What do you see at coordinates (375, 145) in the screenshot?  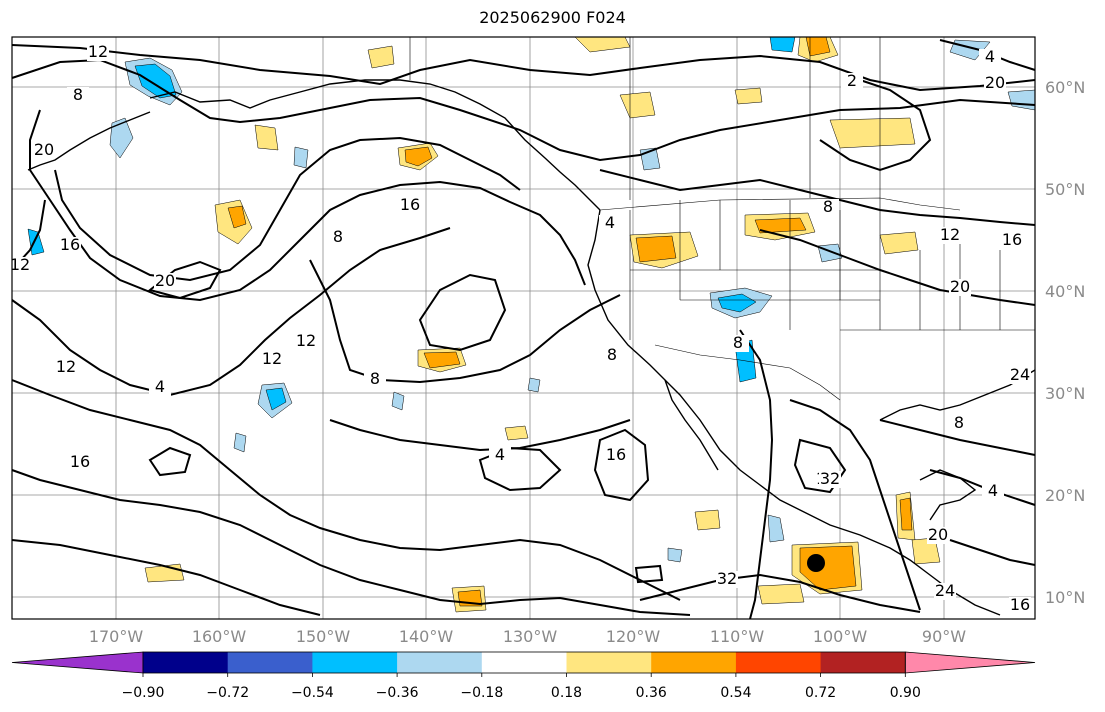 I see `coastline-alaska` at bounding box center [375, 145].